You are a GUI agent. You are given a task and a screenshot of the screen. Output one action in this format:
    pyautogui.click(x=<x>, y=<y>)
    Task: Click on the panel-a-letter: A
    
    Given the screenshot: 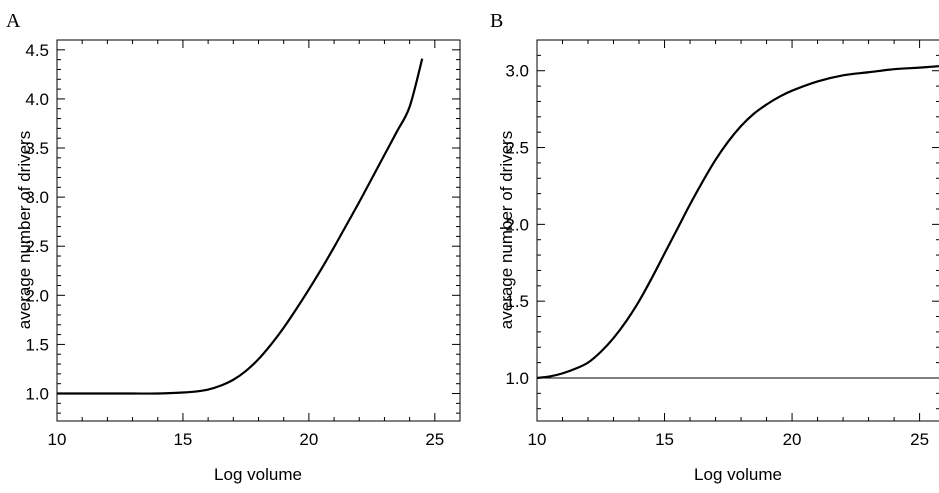 What is the action you would take?
    pyautogui.click(x=13, y=21)
    